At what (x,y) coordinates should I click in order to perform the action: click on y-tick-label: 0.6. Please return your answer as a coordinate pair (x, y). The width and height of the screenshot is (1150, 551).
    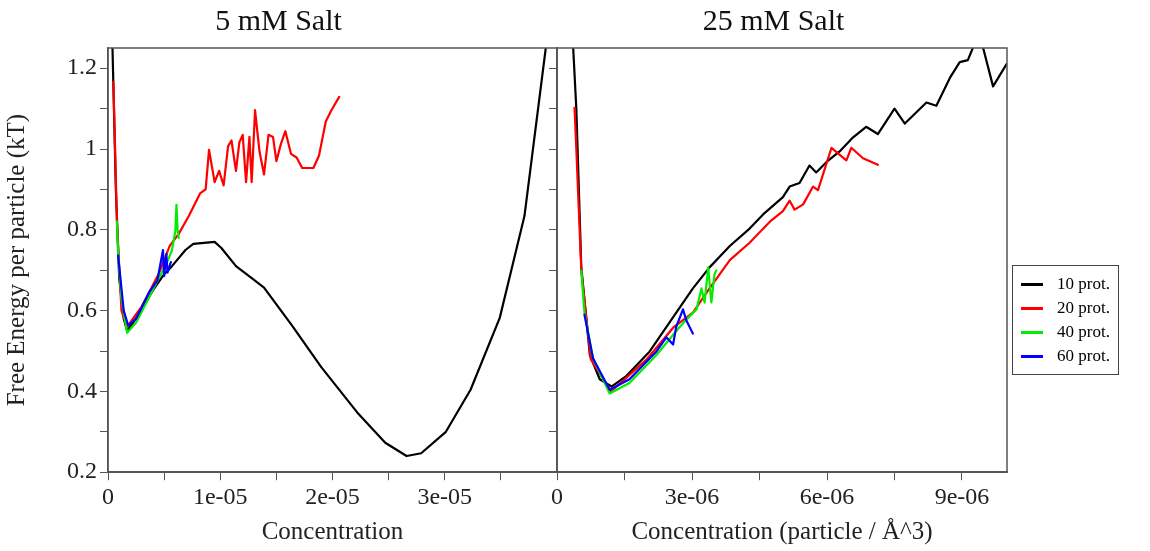
    Looking at the image, I should click on (82, 308).